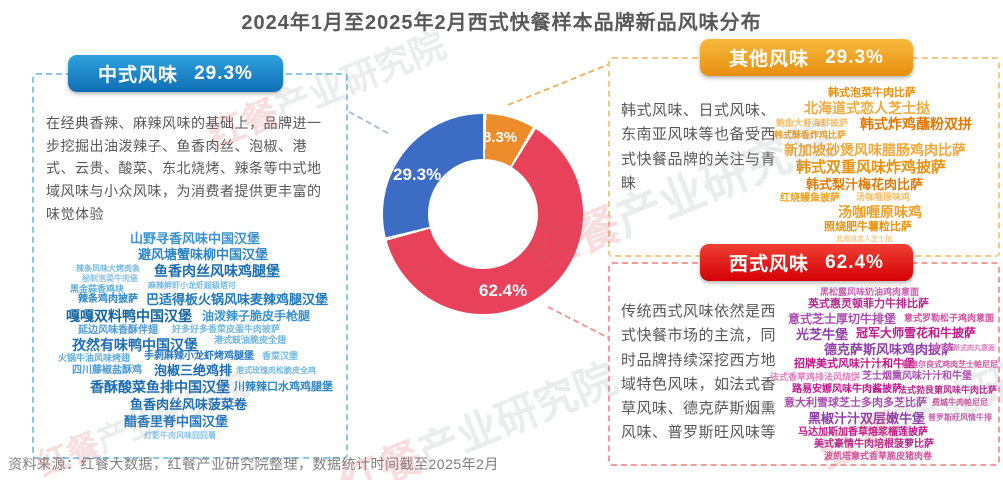 The width and height of the screenshot is (1003, 480). Describe the element at coordinates (916, 333) in the screenshot. I see `cloud-word: 冠军大师雪花和牛披萨` at that location.